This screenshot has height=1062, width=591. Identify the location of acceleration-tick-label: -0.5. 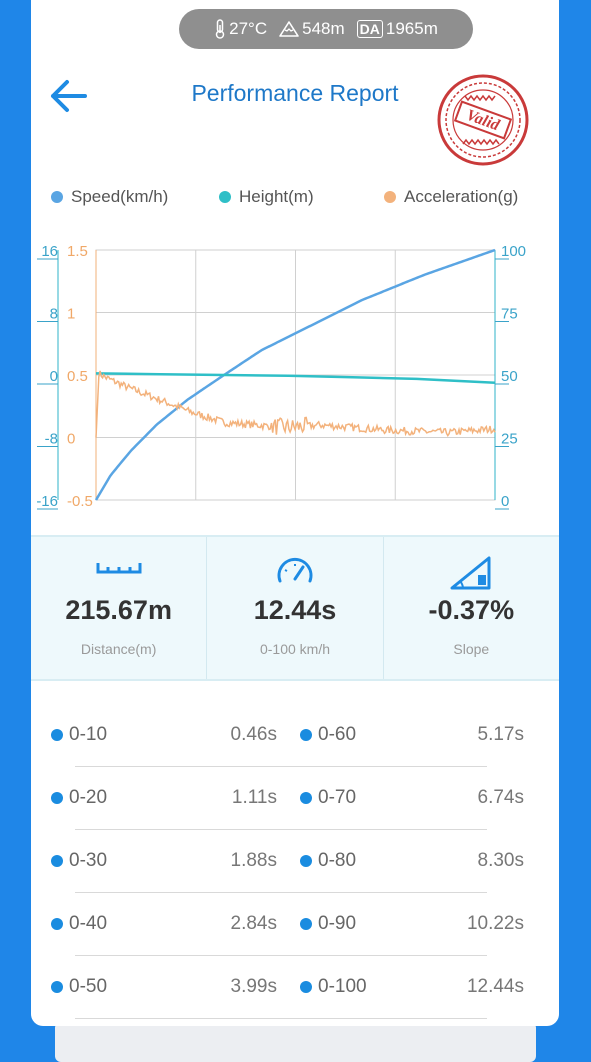
(80, 501).